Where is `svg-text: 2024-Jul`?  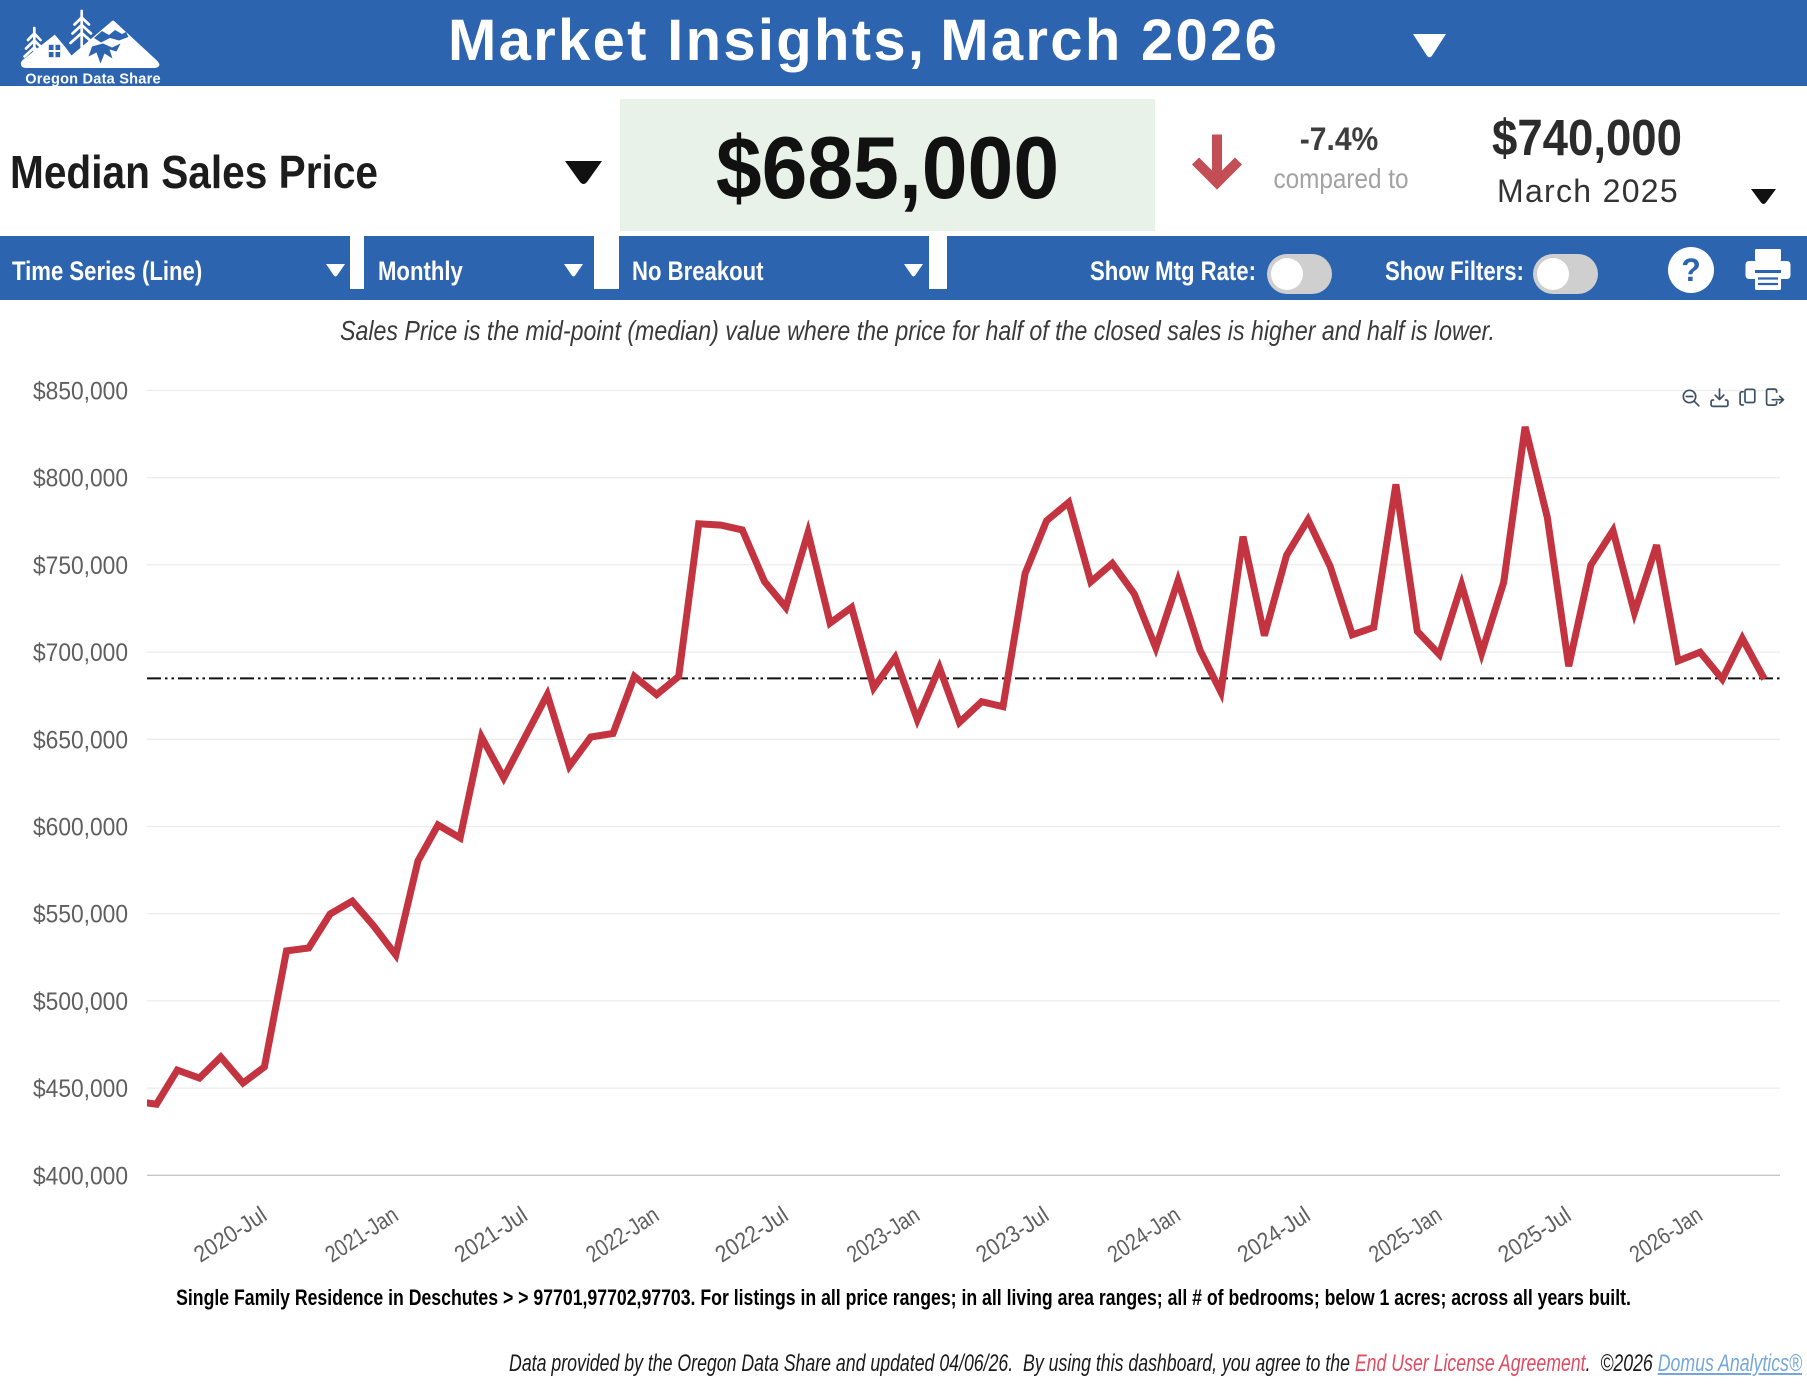
svg-text: 2024-Jul is located at coordinates (1274, 1234).